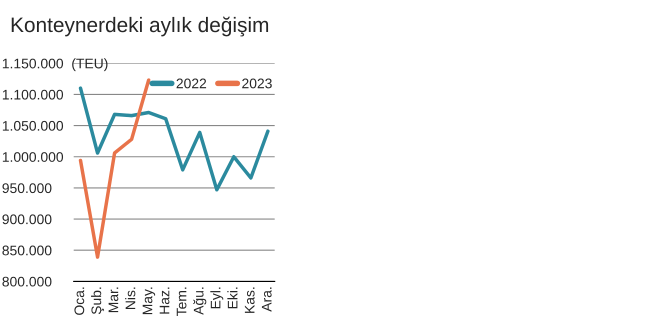 The height and width of the screenshot is (333, 670). What do you see at coordinates (33, 157) in the screenshot?
I see `y-tick-label: 1.000.000` at bounding box center [33, 157].